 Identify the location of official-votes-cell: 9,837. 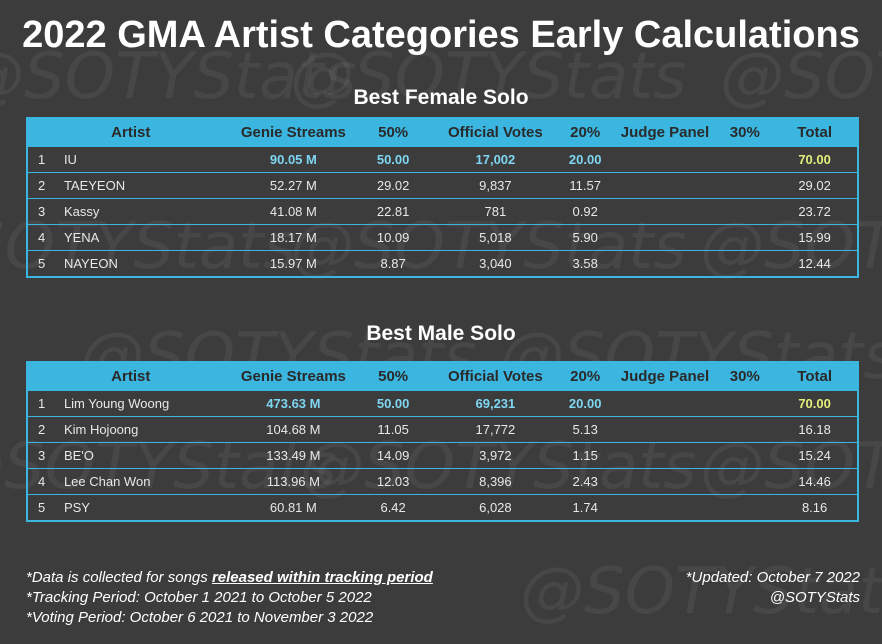
(495, 185).